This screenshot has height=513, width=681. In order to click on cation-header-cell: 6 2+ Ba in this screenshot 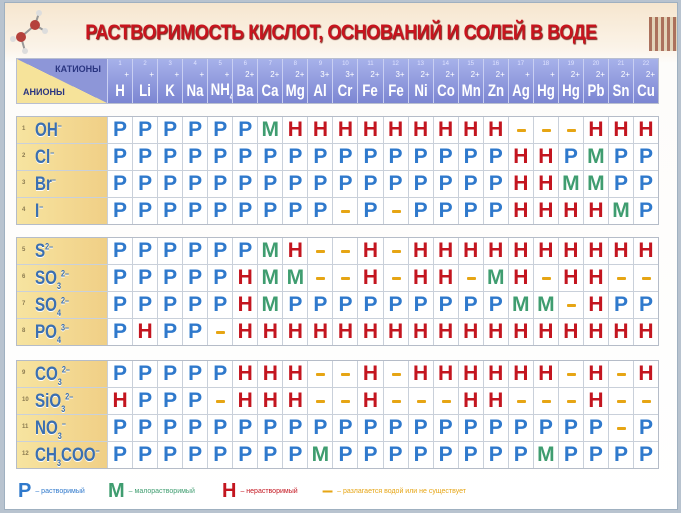, I will do `click(245, 81)`.